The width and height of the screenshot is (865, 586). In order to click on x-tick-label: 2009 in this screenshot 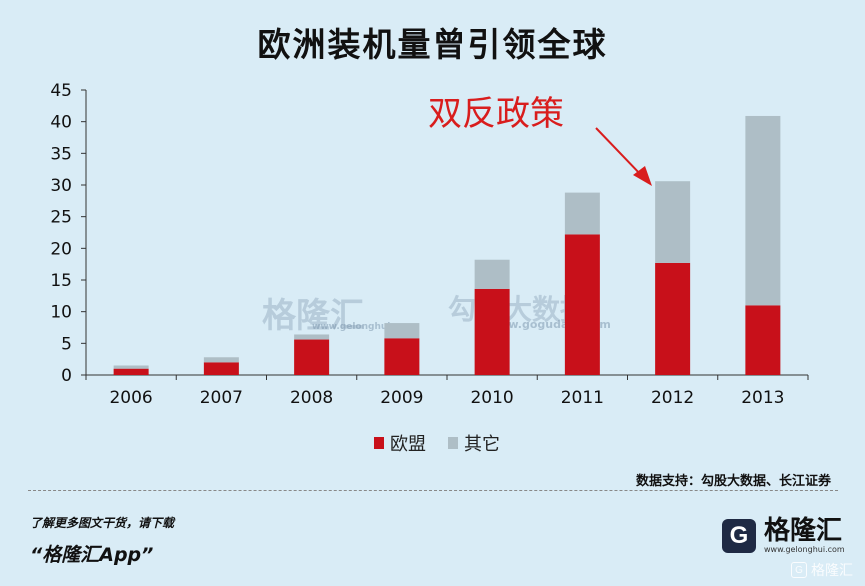, I will do `click(401, 398)`.